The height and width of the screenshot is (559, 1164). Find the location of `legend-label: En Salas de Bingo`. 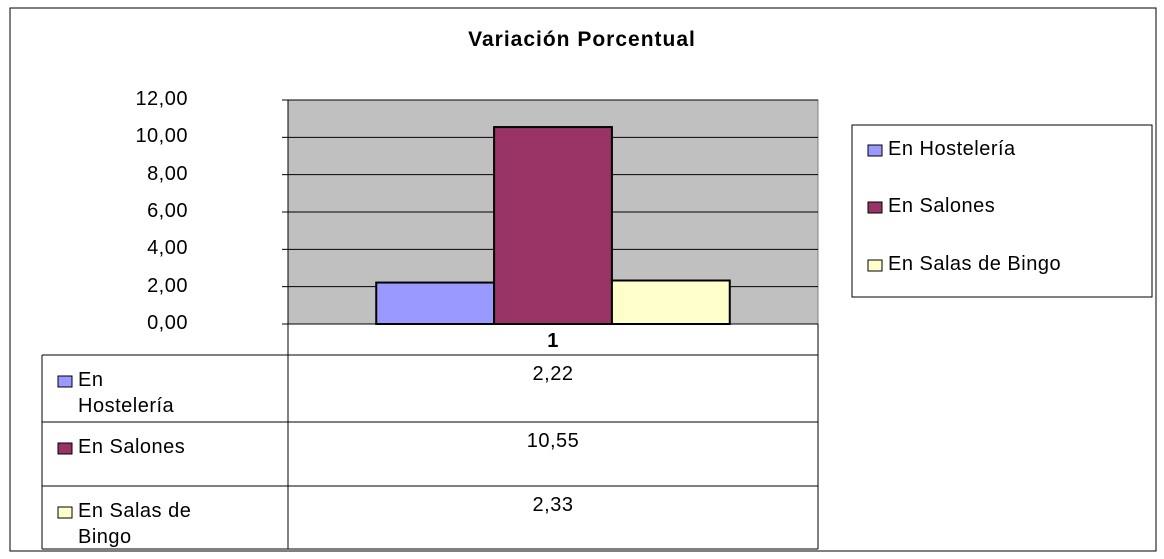

legend-label: En Salas de Bingo is located at coordinates (975, 264).